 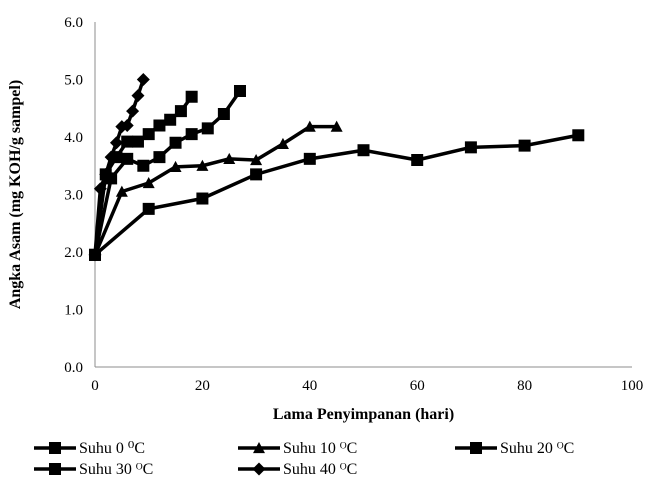 I want to click on y-tick-label: 4.0, so click(x=73, y=138).